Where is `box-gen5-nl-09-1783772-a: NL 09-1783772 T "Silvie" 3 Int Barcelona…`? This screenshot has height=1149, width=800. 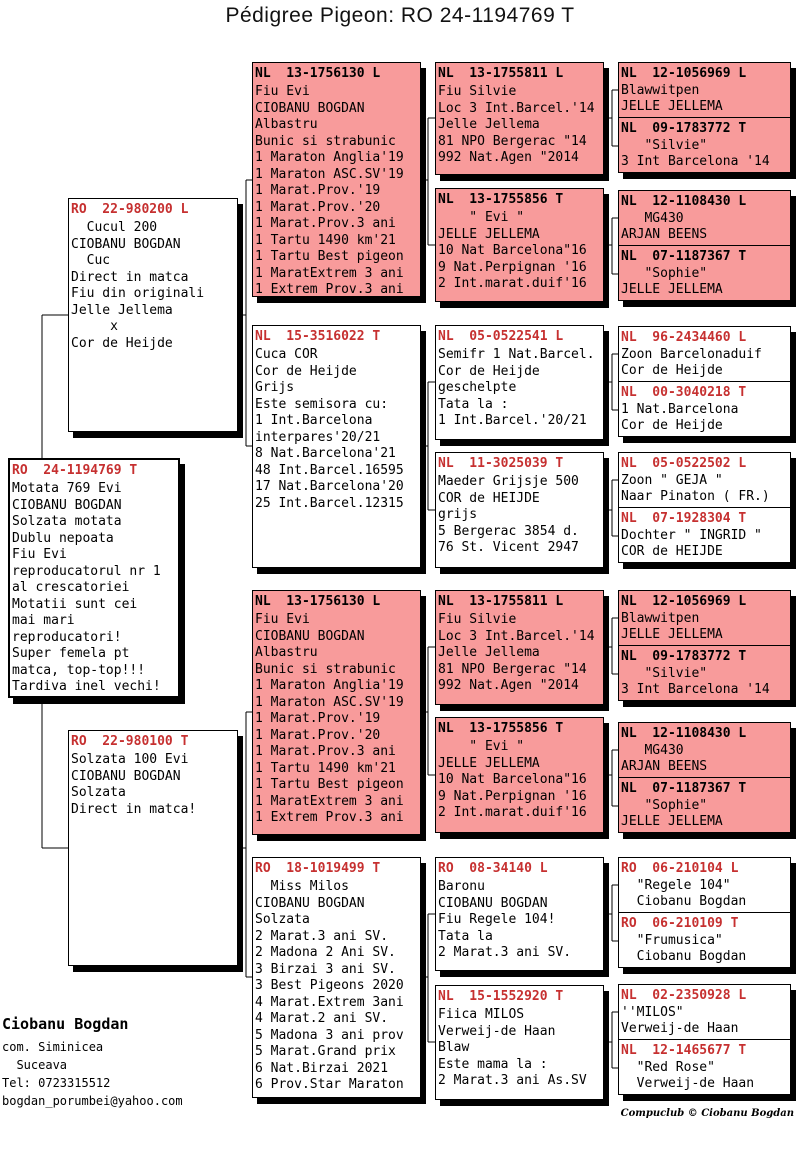
box-gen5-nl-09-1783772-a: NL 09-1783772 T "Silvie" 3 Int Barcelona… is located at coordinates (704, 145).